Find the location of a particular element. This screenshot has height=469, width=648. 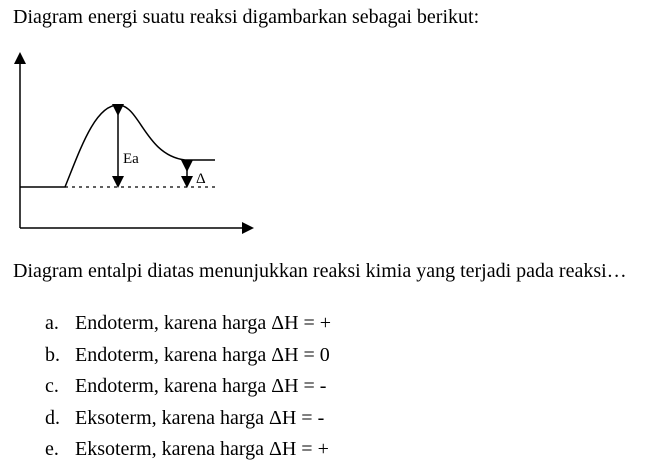

option-letter: a. is located at coordinates (52, 323).